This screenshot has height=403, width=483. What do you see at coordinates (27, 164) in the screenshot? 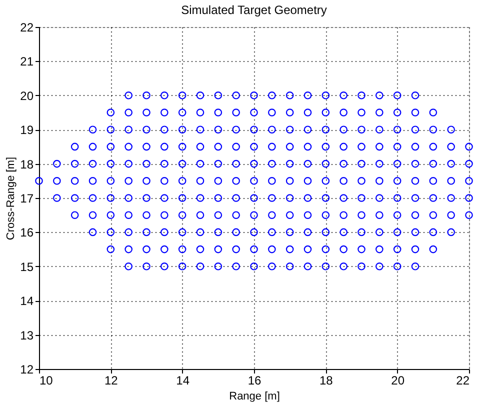
I see `y-tick-label: 18` at bounding box center [27, 164].